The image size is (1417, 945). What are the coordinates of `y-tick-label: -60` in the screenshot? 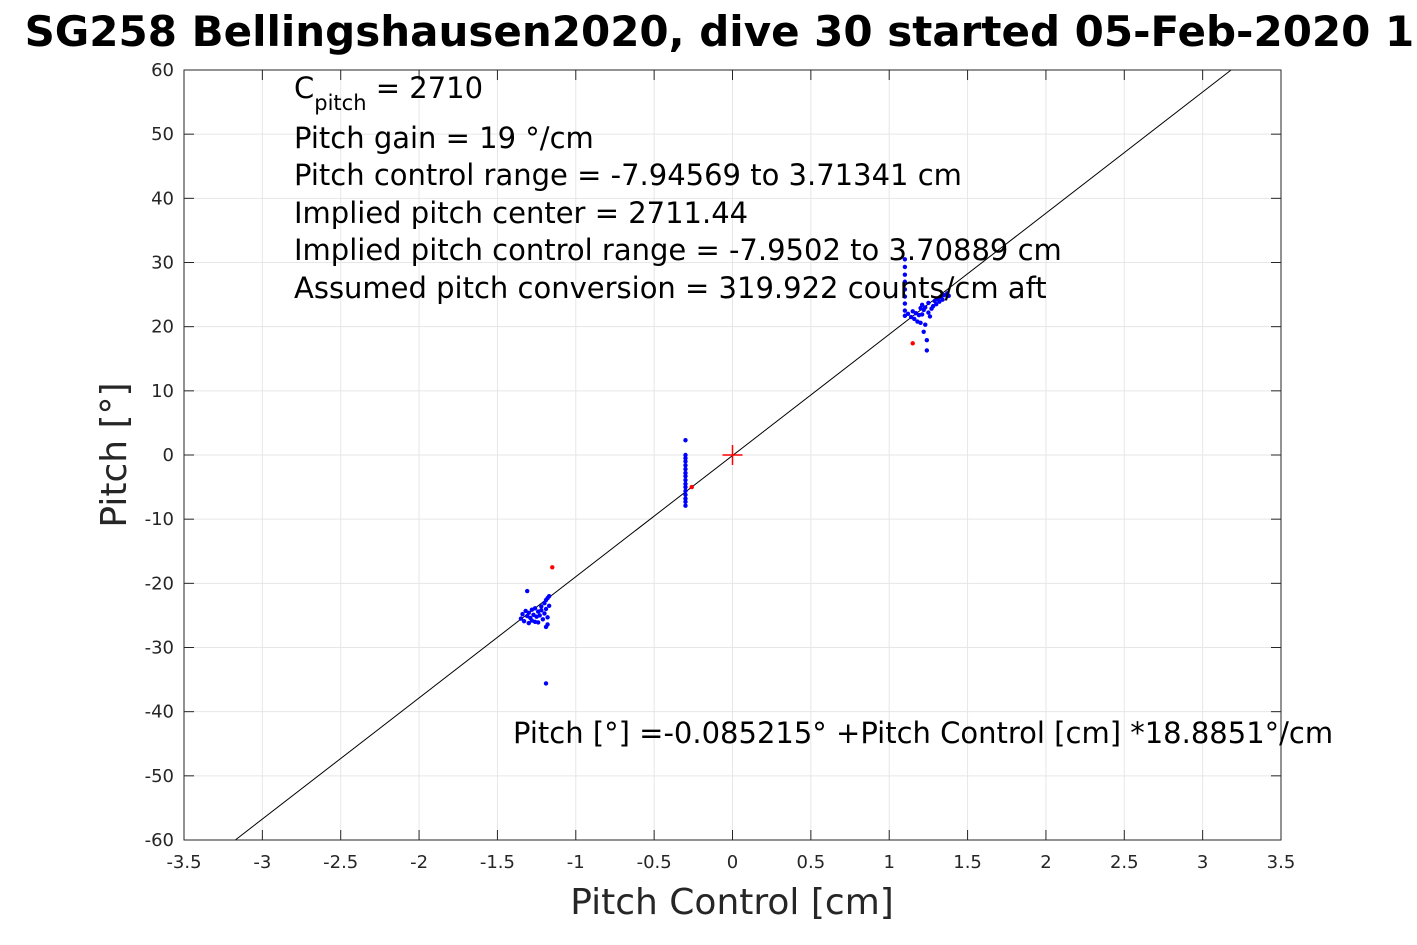 It's located at (159, 840).